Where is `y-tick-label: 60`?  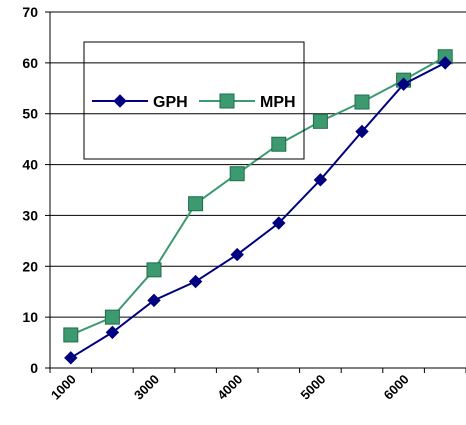
y-tick-label: 60 is located at coordinates (30, 63).